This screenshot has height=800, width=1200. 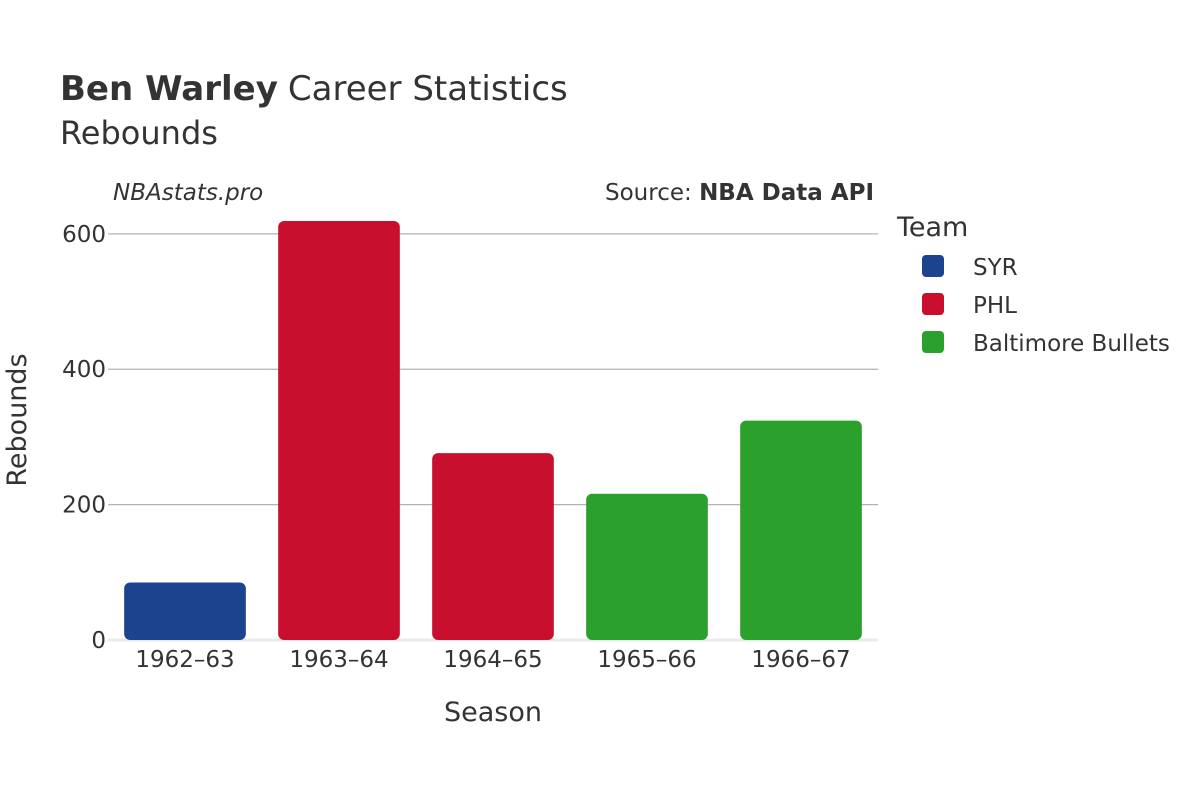 What do you see at coordinates (188, 193) in the screenshot?
I see `watermark: NBAstats.pro` at bounding box center [188, 193].